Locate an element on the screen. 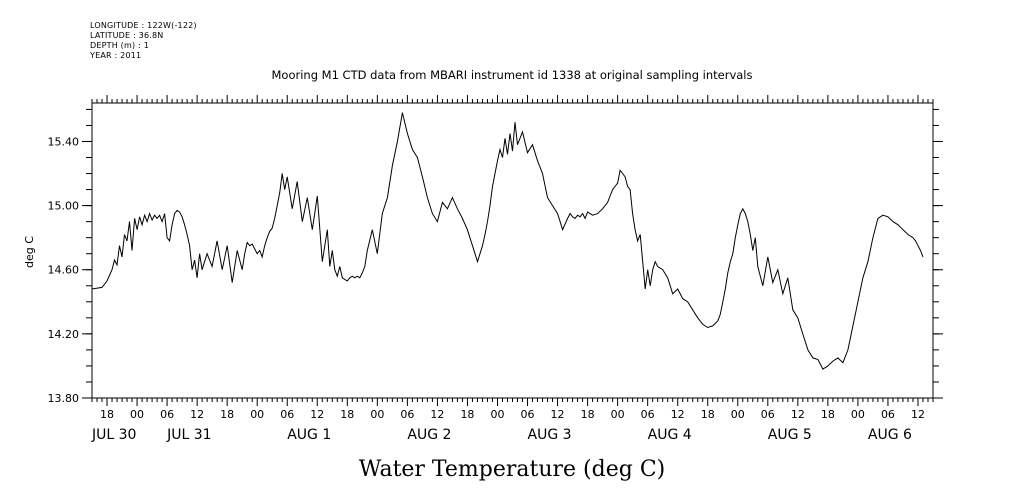 This screenshot has width=1009, height=504. y-tick-label: 14.20 is located at coordinates (64, 334).